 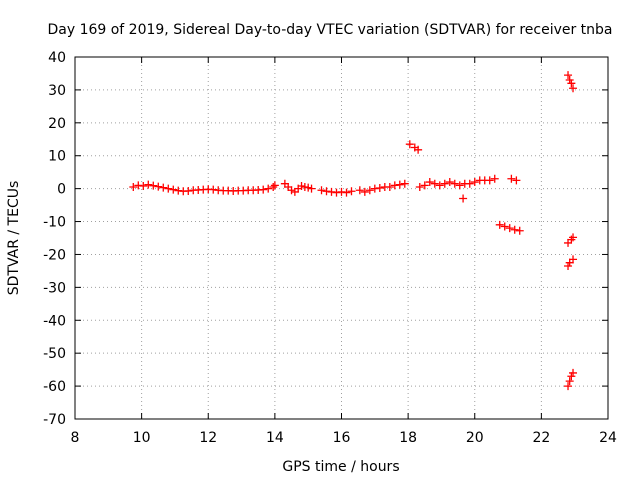 I want to click on y-tick-label: -60, so click(x=54, y=387).